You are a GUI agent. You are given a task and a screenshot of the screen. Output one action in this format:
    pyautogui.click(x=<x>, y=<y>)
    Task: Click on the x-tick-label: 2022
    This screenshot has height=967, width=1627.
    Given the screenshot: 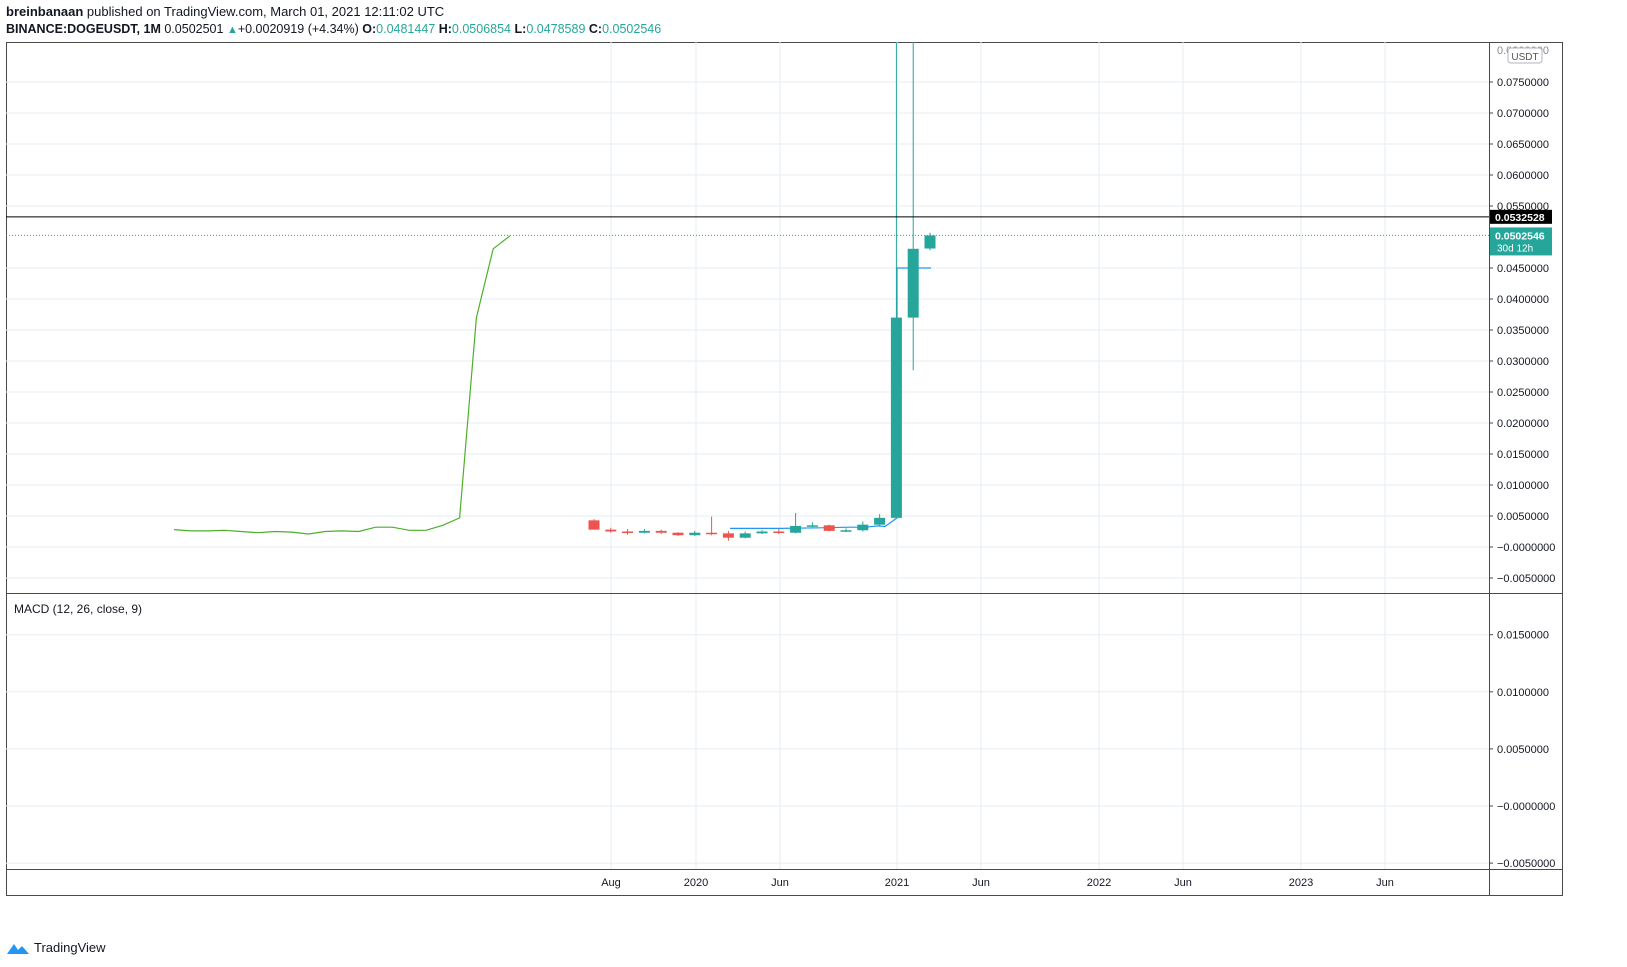 What is the action you would take?
    pyautogui.click(x=1099, y=883)
    